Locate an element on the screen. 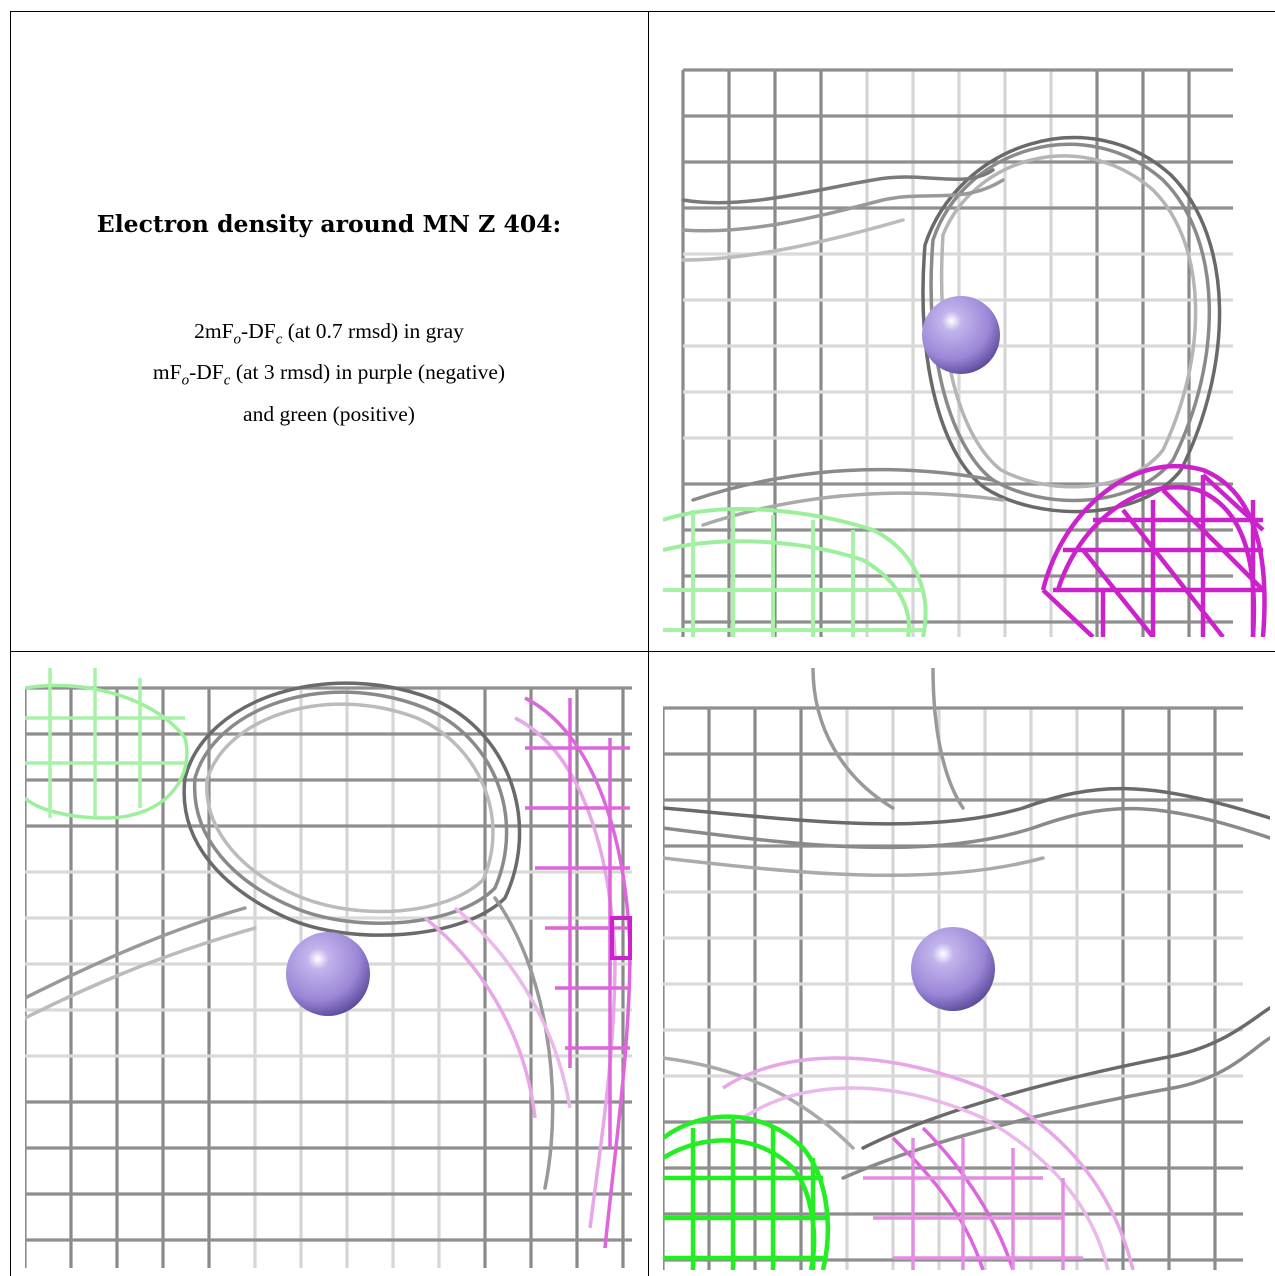  gray-contour-curves is located at coordinates (951, 331).